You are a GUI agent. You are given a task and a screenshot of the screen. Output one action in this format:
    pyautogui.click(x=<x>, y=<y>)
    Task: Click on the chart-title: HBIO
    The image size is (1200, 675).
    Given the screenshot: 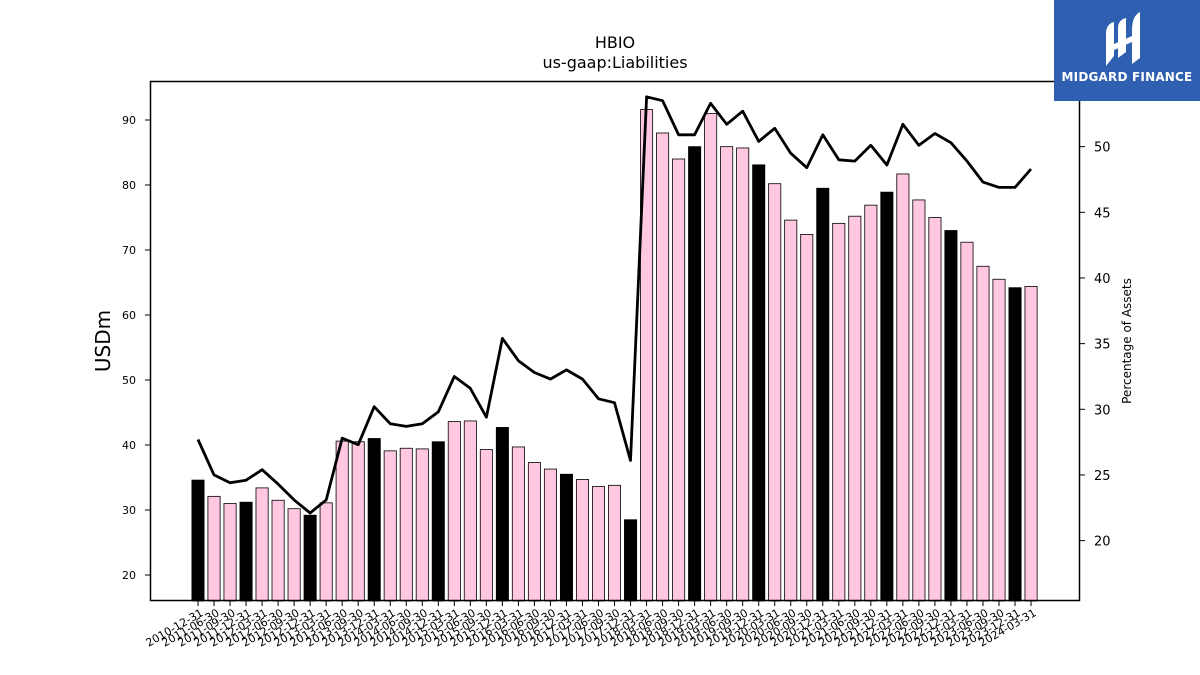 What is the action you would take?
    pyautogui.click(x=615, y=42)
    